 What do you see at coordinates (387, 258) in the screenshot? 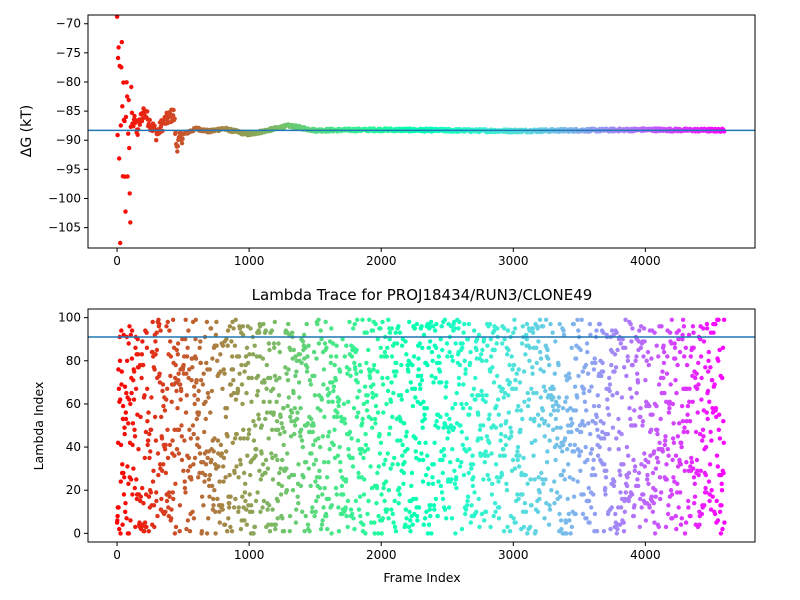
I see `top-xticks: 0 1000 2000 3000 4000` at bounding box center [387, 258].